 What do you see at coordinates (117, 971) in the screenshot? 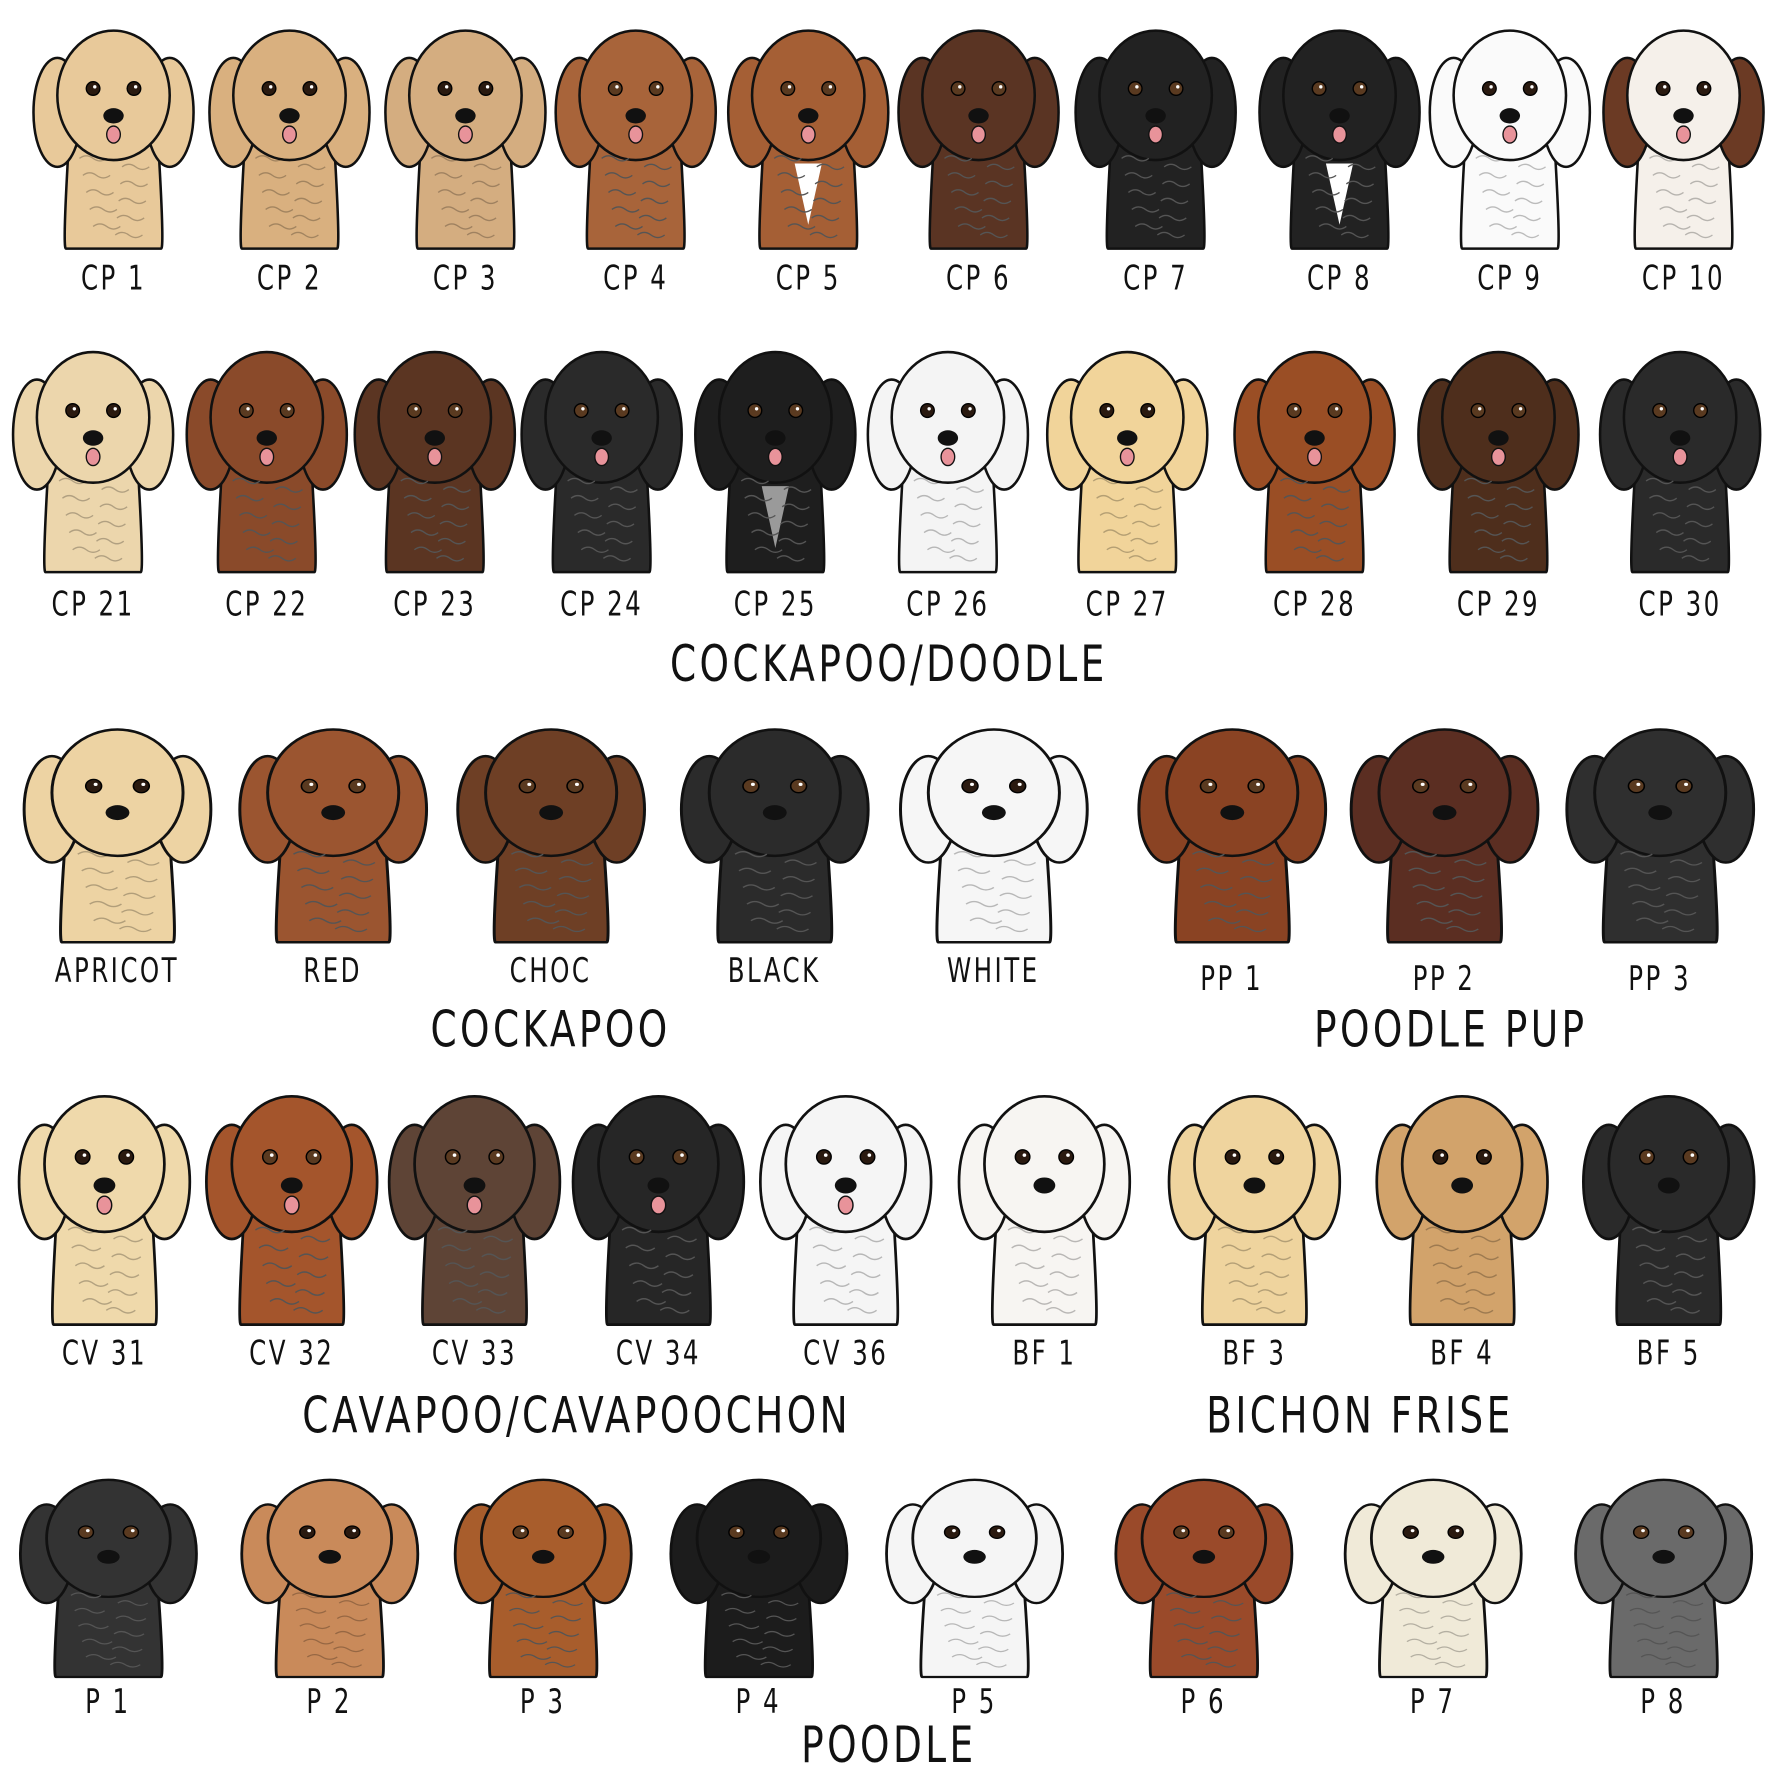
I see `dog-label: APRICOT` at bounding box center [117, 971].